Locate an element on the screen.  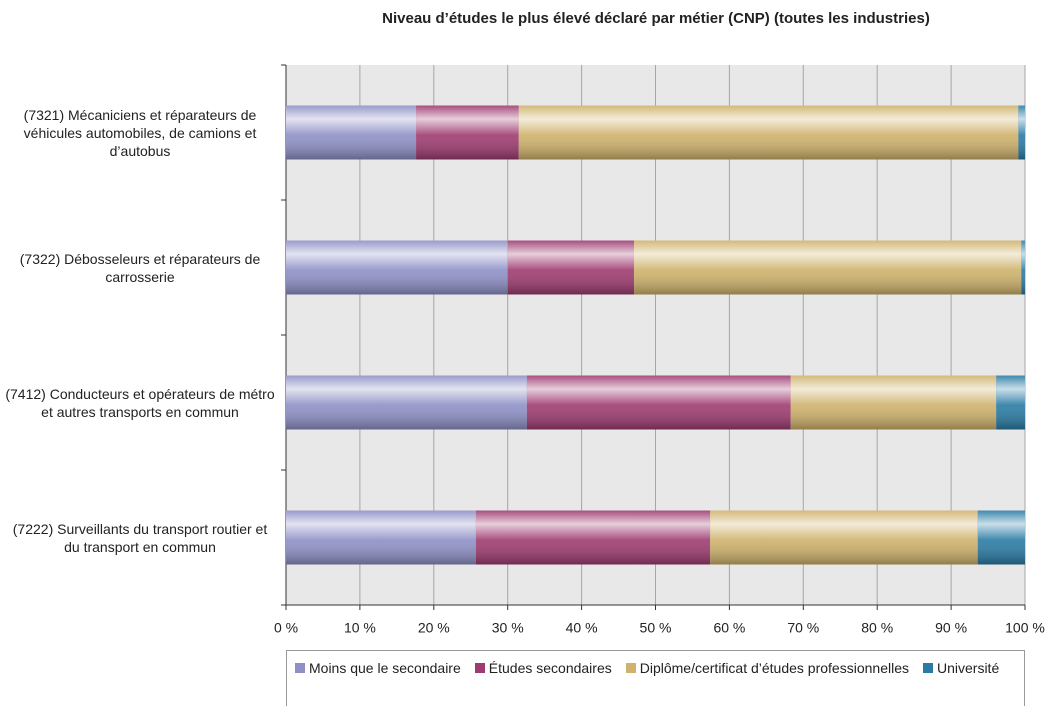
x-tick-label: 50 % is located at coordinates (656, 628).